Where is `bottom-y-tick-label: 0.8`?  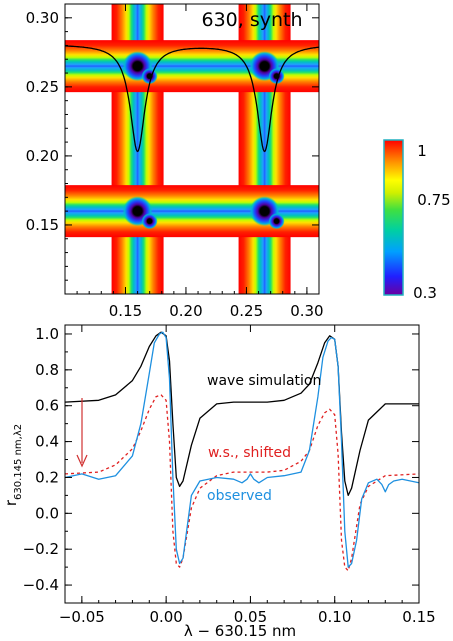
bottom-y-tick-label: 0.8 is located at coordinates (47, 370).